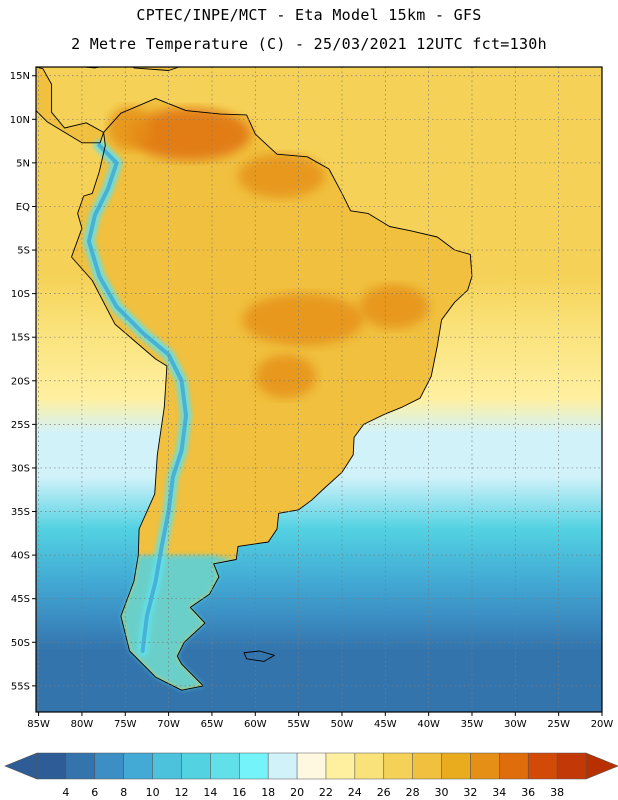 The width and height of the screenshot is (618, 800). I want to click on lat-tick-label: 50S, so click(20, 643).